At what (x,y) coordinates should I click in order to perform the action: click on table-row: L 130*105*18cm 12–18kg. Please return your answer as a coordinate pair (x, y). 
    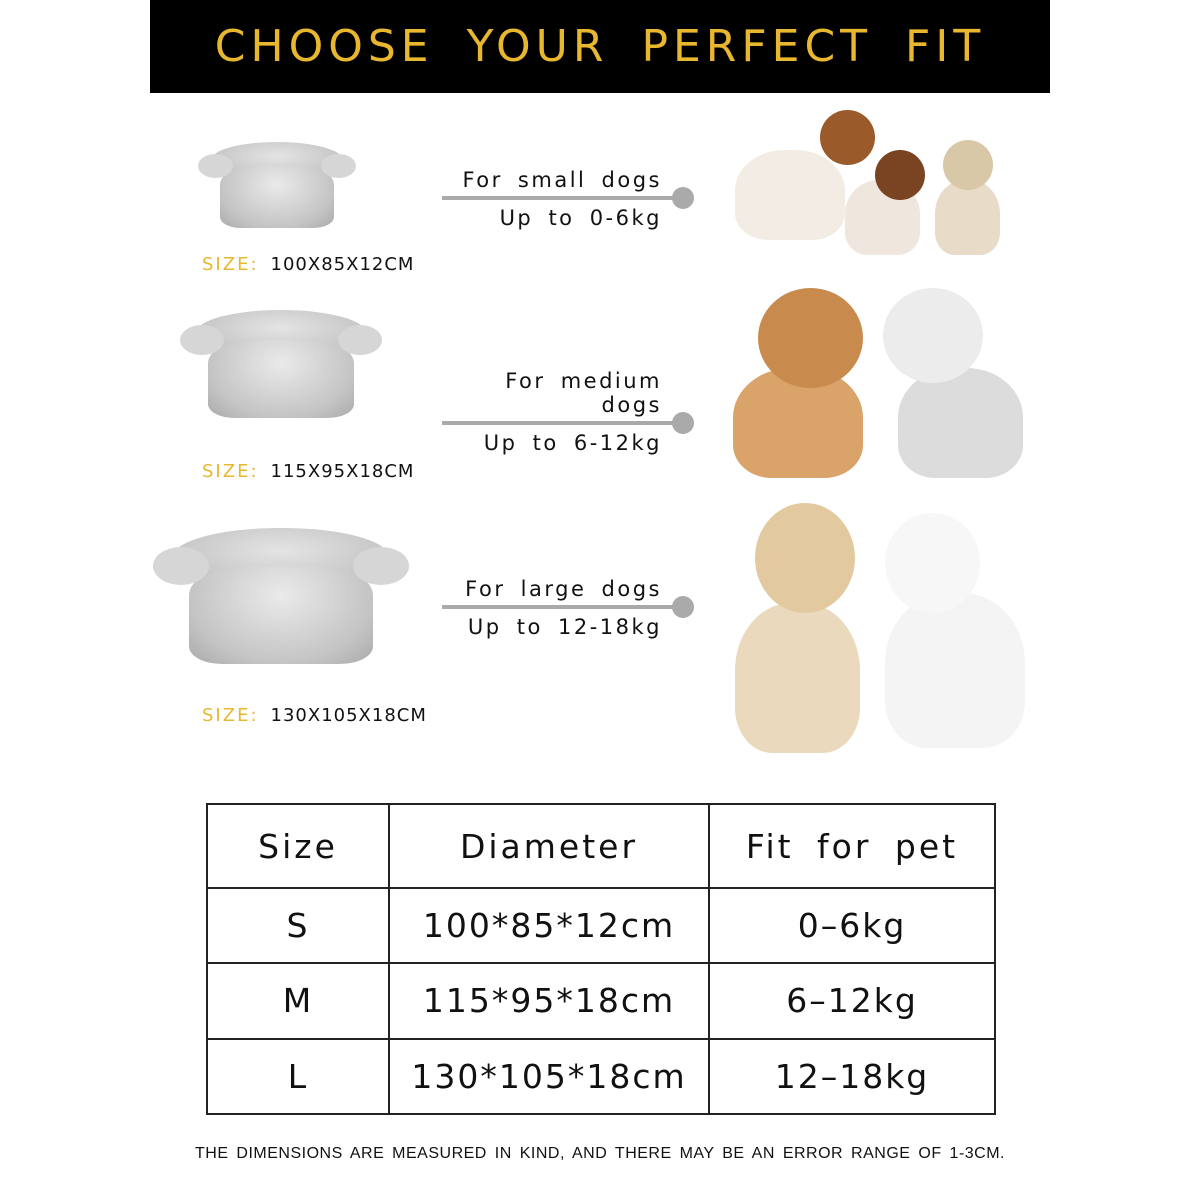
    Looking at the image, I should click on (601, 1076).